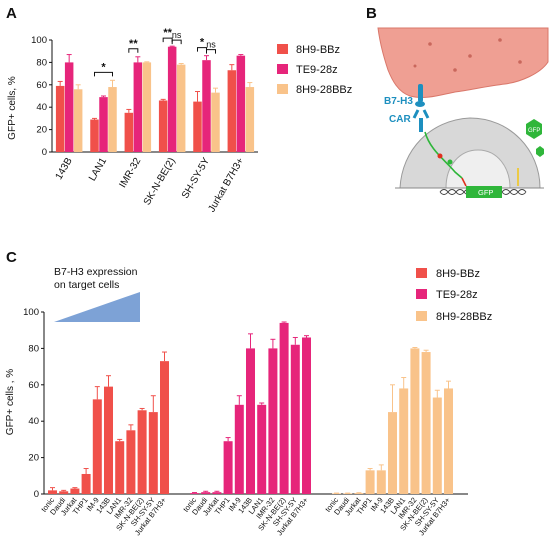 Image resolution: width=550 pixels, height=549 pixels. Describe the element at coordinates (457, 295) in the screenshot. I see `legend-c-label-2: TE9-28z` at that location.